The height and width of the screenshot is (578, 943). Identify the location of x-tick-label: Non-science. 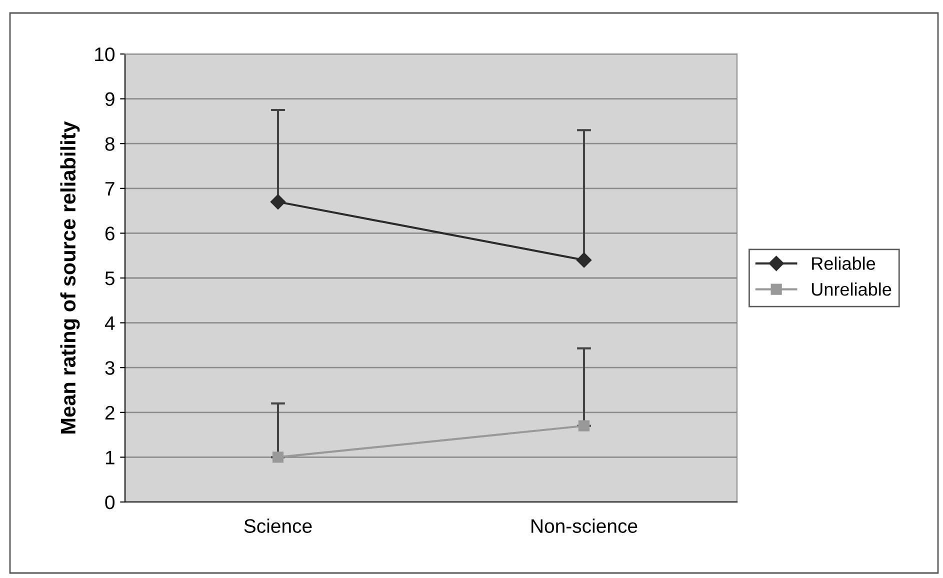
(585, 525).